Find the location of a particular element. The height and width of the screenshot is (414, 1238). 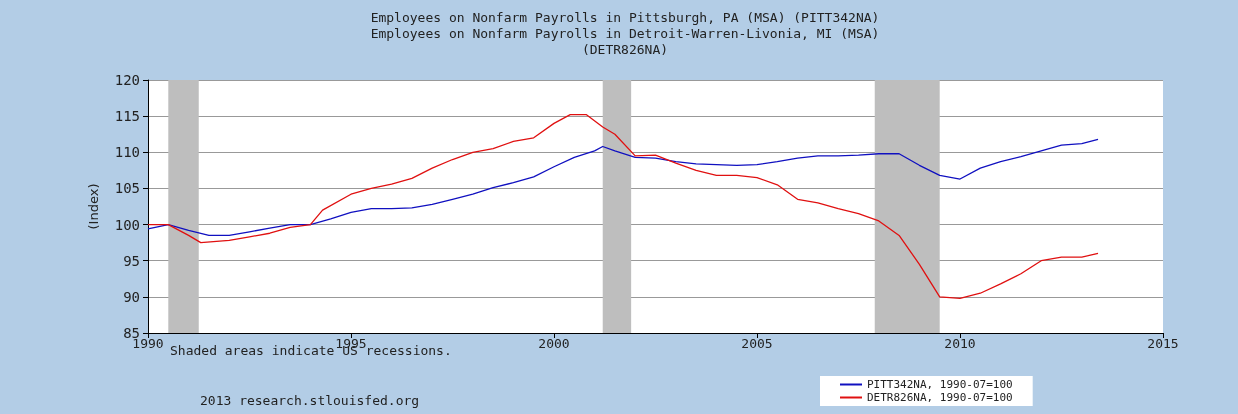

x-tick-label: 2000 is located at coordinates (554, 343).